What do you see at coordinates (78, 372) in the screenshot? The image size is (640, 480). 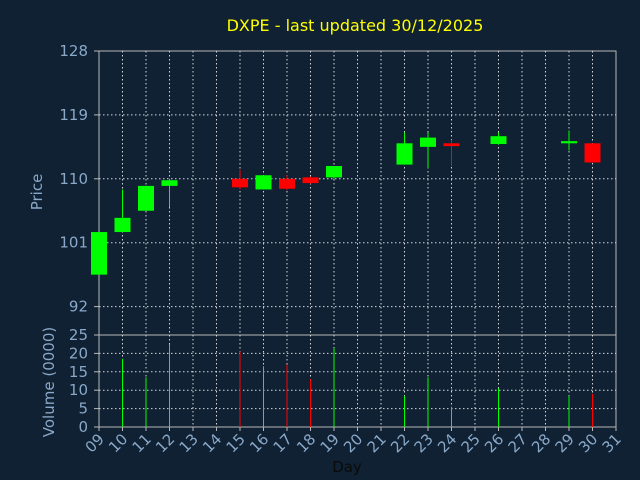 I see `volume-tick-label: 15` at bounding box center [78, 372].